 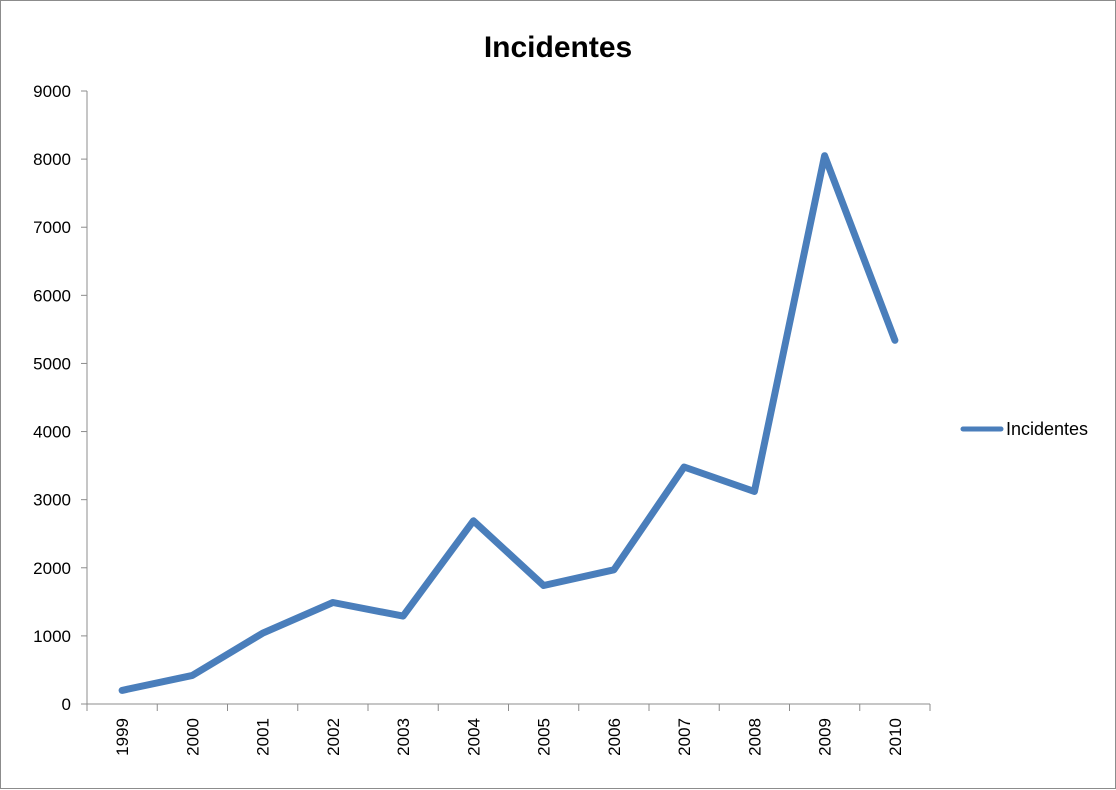 What do you see at coordinates (558, 47) in the screenshot?
I see `chart-title: Incidentes` at bounding box center [558, 47].